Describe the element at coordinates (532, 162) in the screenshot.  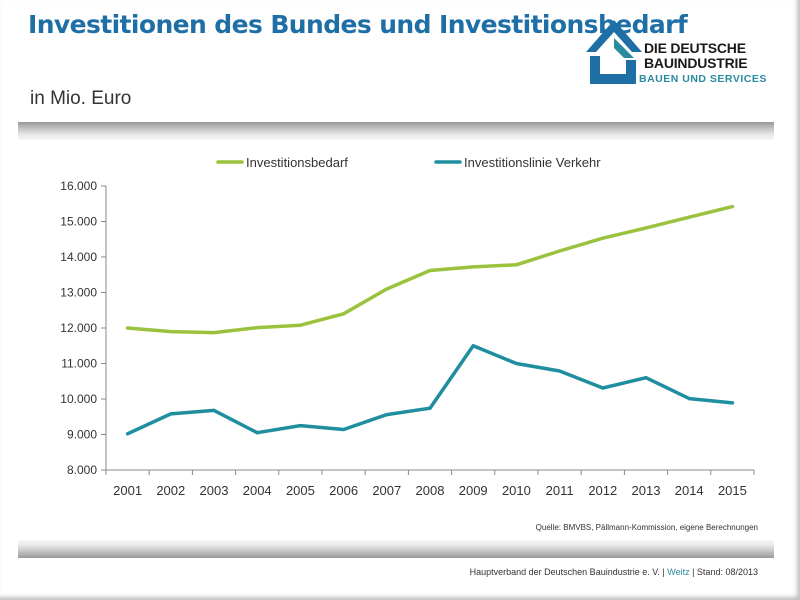
I see `legend-label-1: Investitionslinie Verkehr` at that location.